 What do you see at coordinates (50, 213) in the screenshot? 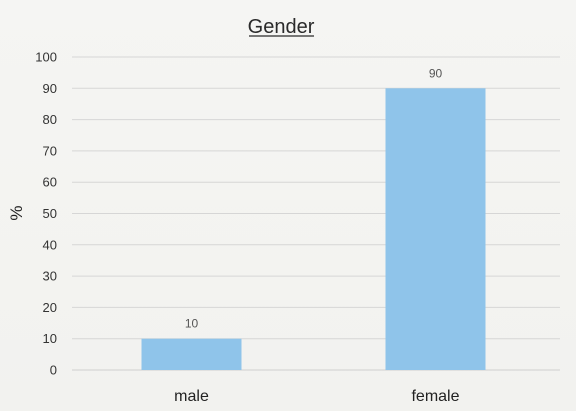
I see `y-tick-label: 50` at bounding box center [50, 213].